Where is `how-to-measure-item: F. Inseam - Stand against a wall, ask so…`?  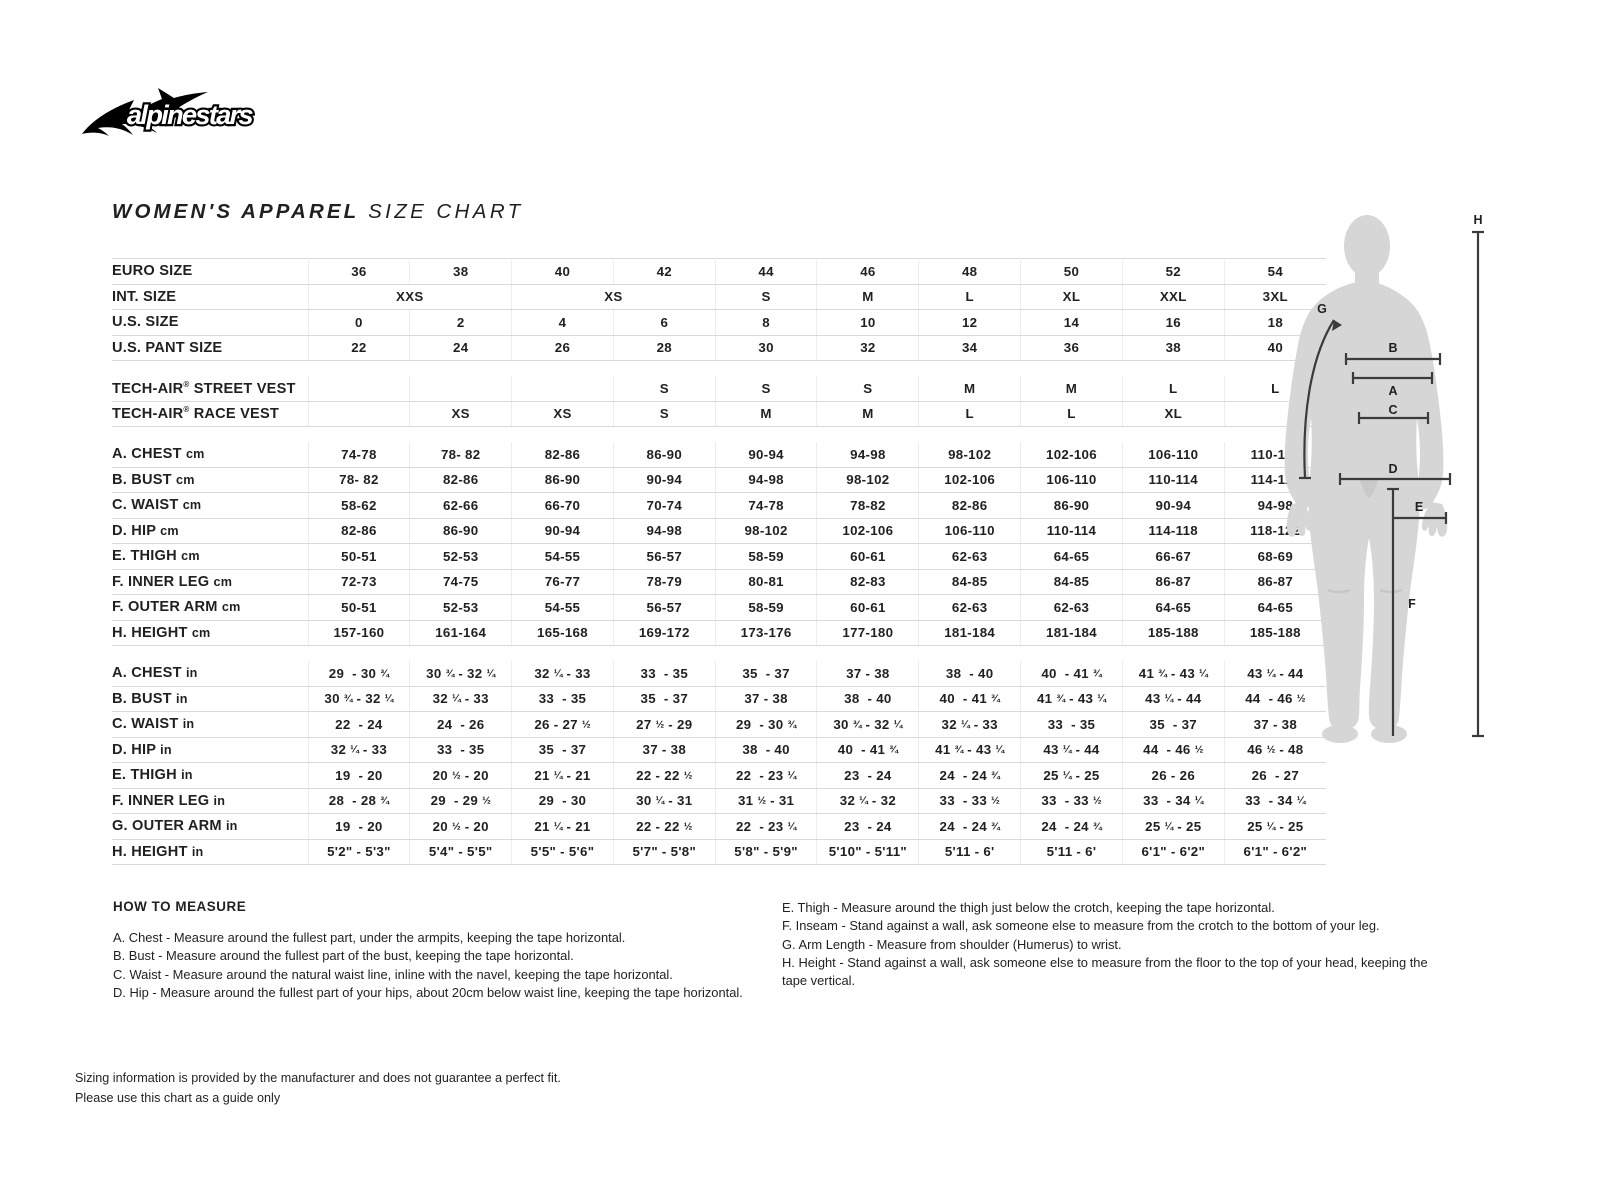
how-to-measure-item: F. Inseam - Stand against a wall, ask so… is located at coordinates (1081, 926).